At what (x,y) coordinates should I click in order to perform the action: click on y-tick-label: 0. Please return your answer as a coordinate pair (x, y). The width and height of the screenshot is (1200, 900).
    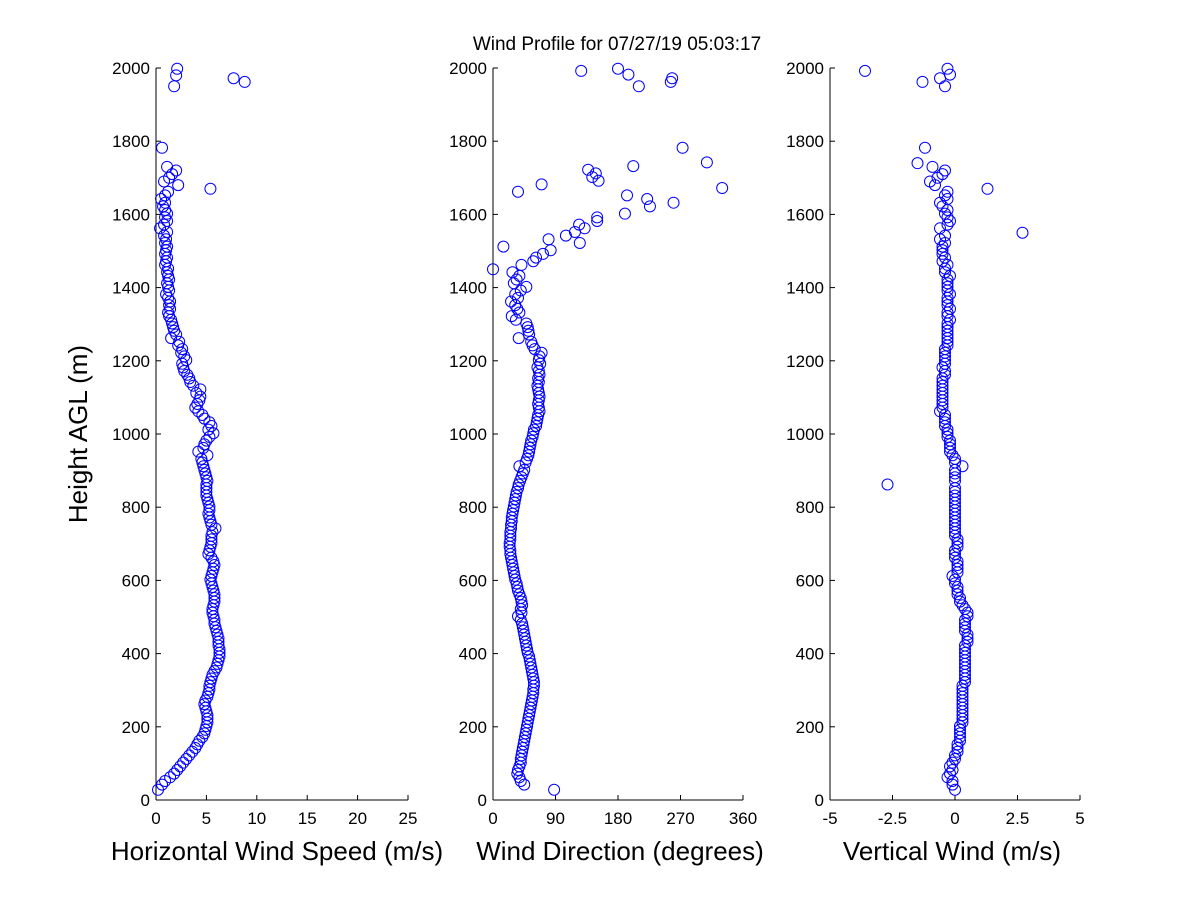
    Looking at the image, I should click on (819, 800).